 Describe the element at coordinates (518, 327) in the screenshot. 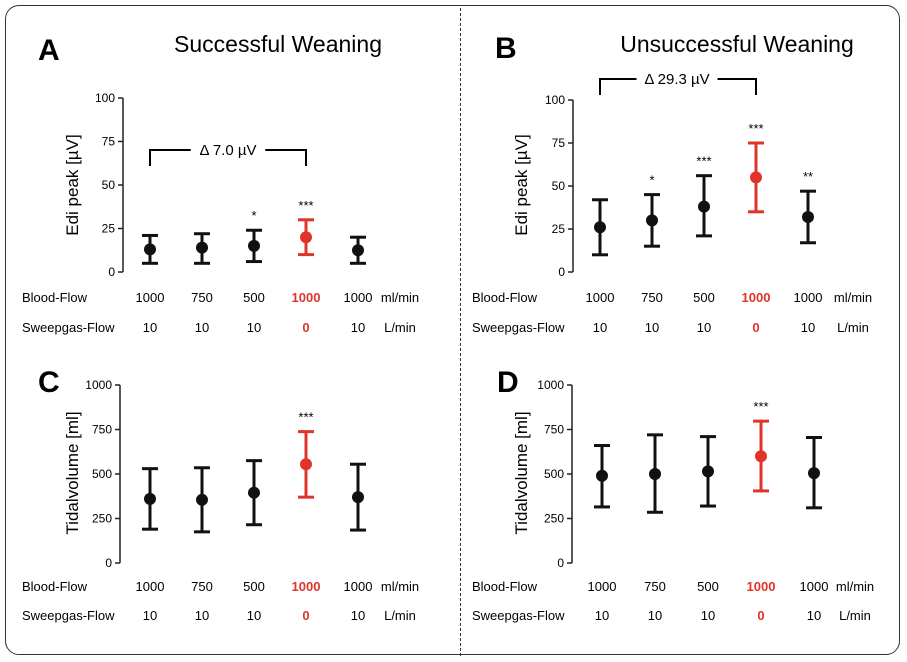

I see `panel-b-sweepgas-flow-label: Sweepgas-Flow` at that location.